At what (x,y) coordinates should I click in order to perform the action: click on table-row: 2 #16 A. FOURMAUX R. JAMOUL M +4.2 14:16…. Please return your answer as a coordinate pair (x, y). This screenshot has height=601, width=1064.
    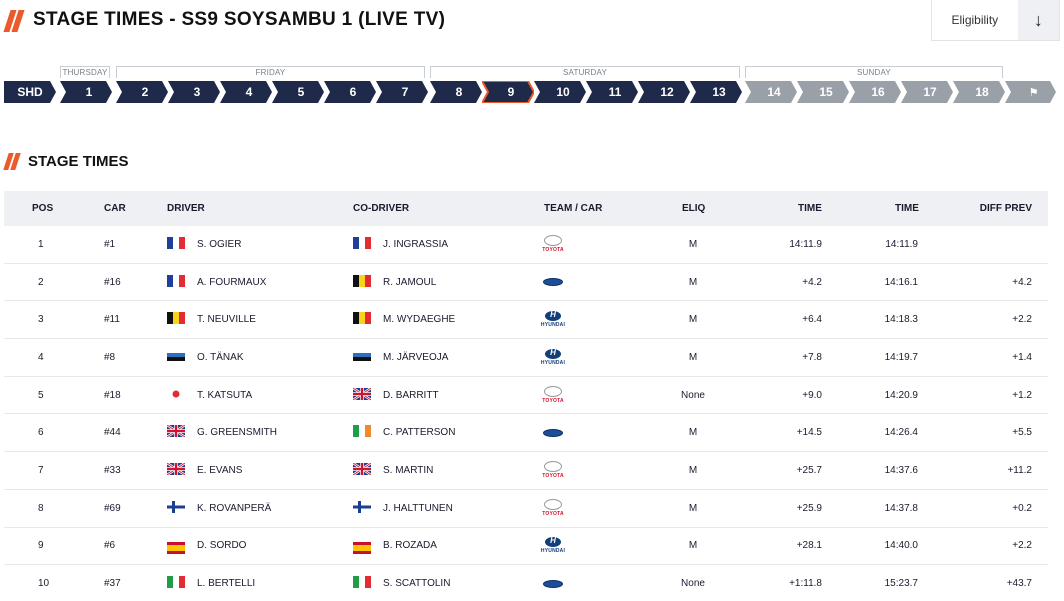
    Looking at the image, I should click on (526, 283).